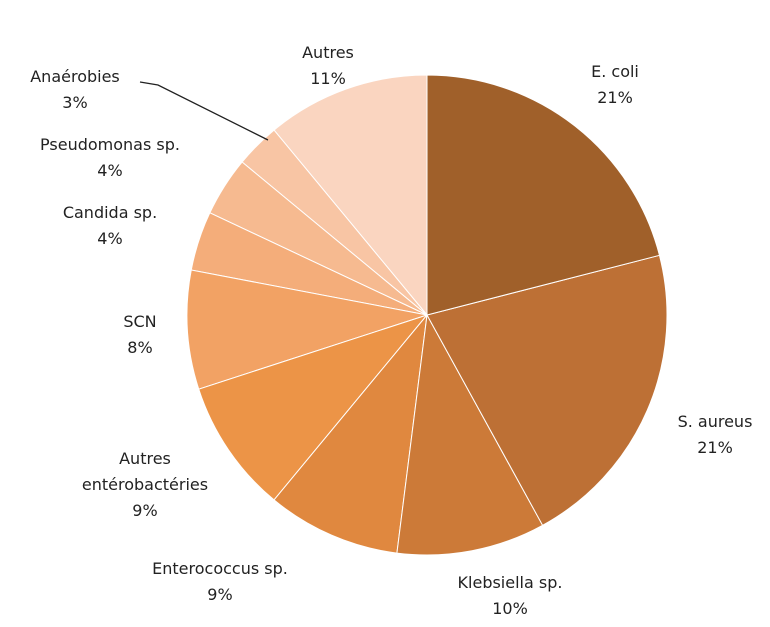 This screenshot has height=627, width=770. I want to click on value-label: 10%, so click(510, 608).